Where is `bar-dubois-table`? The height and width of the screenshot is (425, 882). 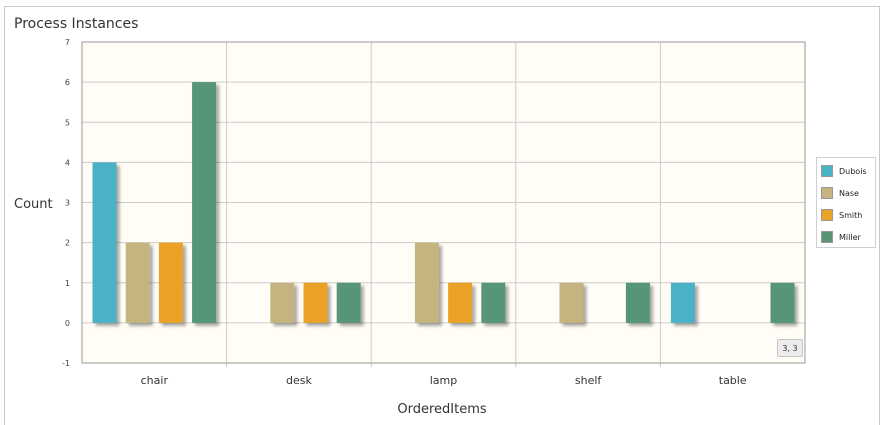 bar-dubois-table is located at coordinates (682, 302).